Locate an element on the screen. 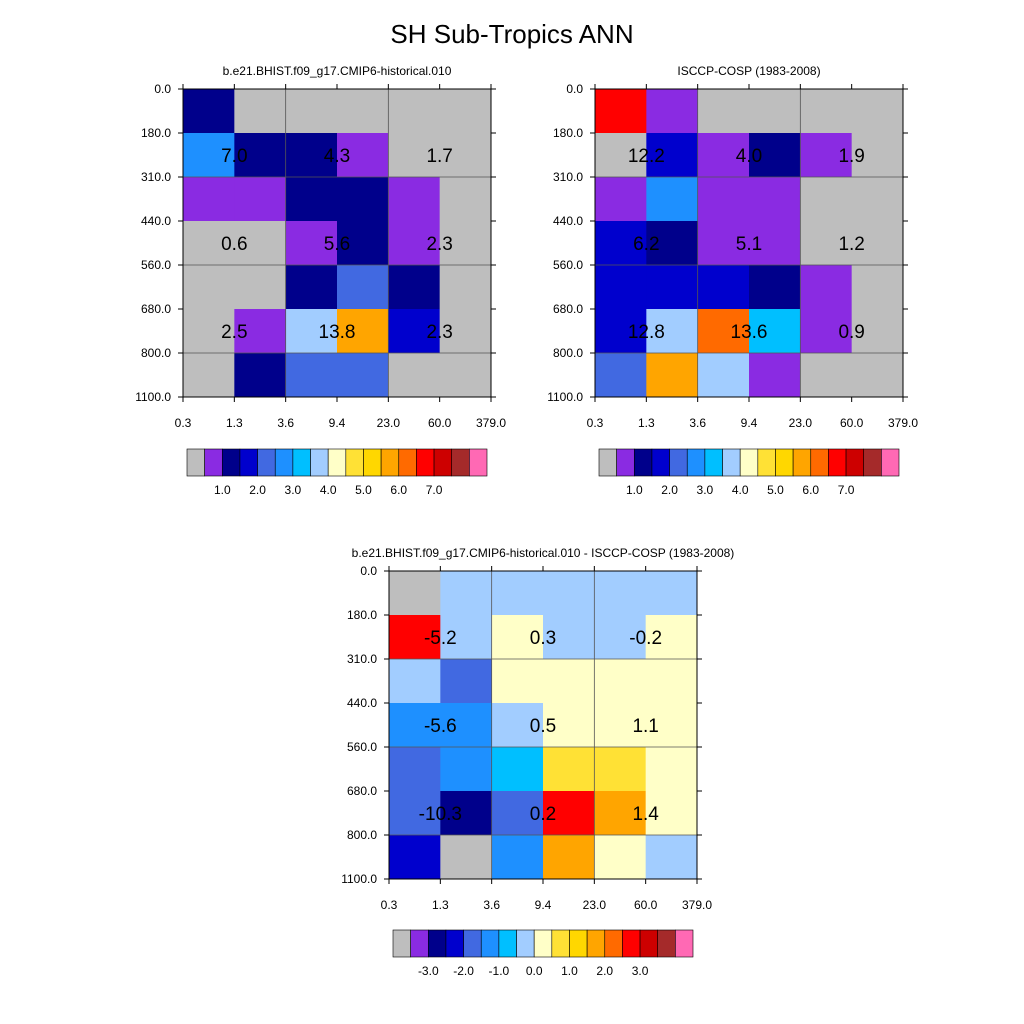 The height and width of the screenshot is (1024, 1024). cell-annotation: 2.5 is located at coordinates (234, 332).